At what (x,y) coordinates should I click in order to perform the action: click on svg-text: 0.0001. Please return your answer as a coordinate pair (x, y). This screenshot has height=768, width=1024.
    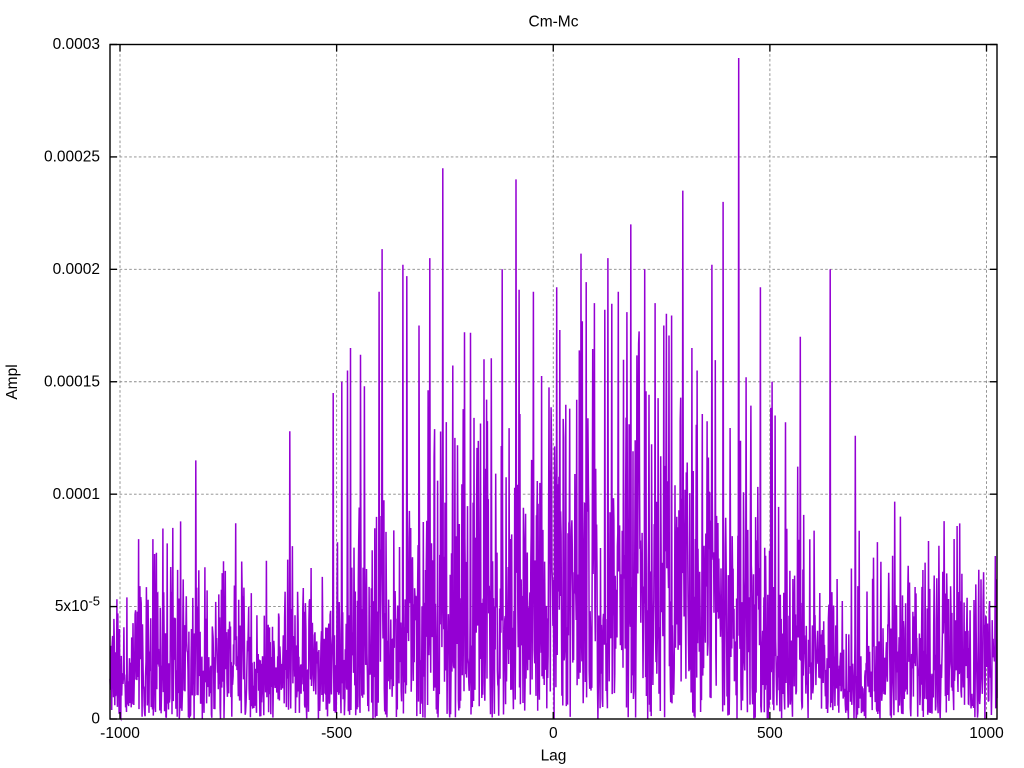
    Looking at the image, I should click on (76, 494).